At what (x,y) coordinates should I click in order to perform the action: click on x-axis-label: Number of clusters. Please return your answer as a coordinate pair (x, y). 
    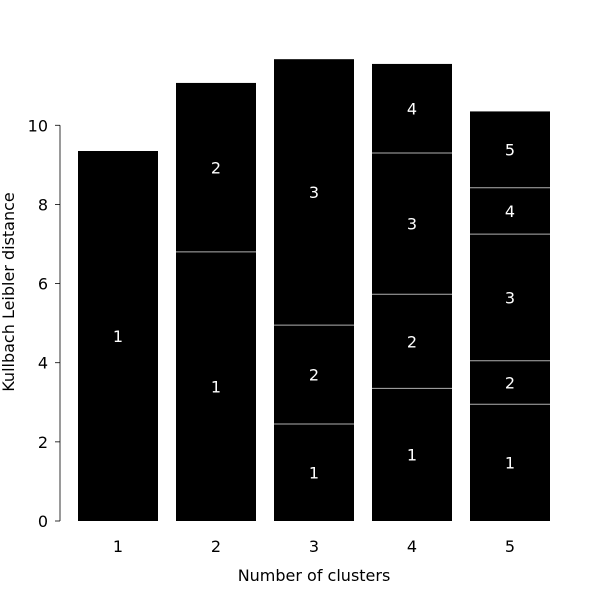
    Looking at the image, I should click on (314, 575).